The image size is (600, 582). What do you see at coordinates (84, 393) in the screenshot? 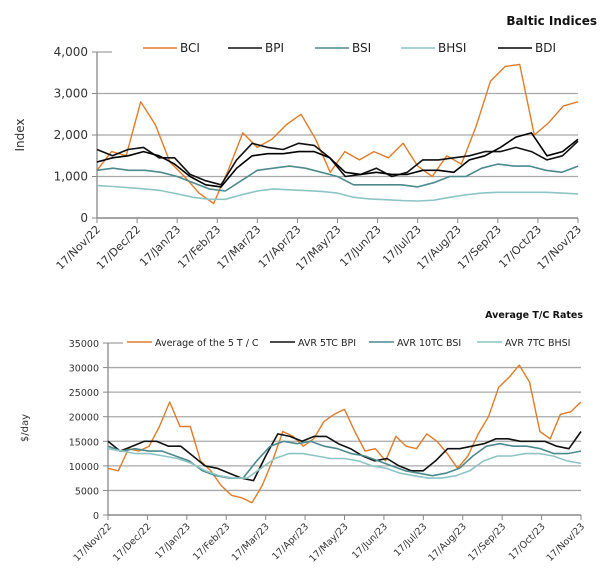
I see `y-tick-label: 25000` at bounding box center [84, 393].